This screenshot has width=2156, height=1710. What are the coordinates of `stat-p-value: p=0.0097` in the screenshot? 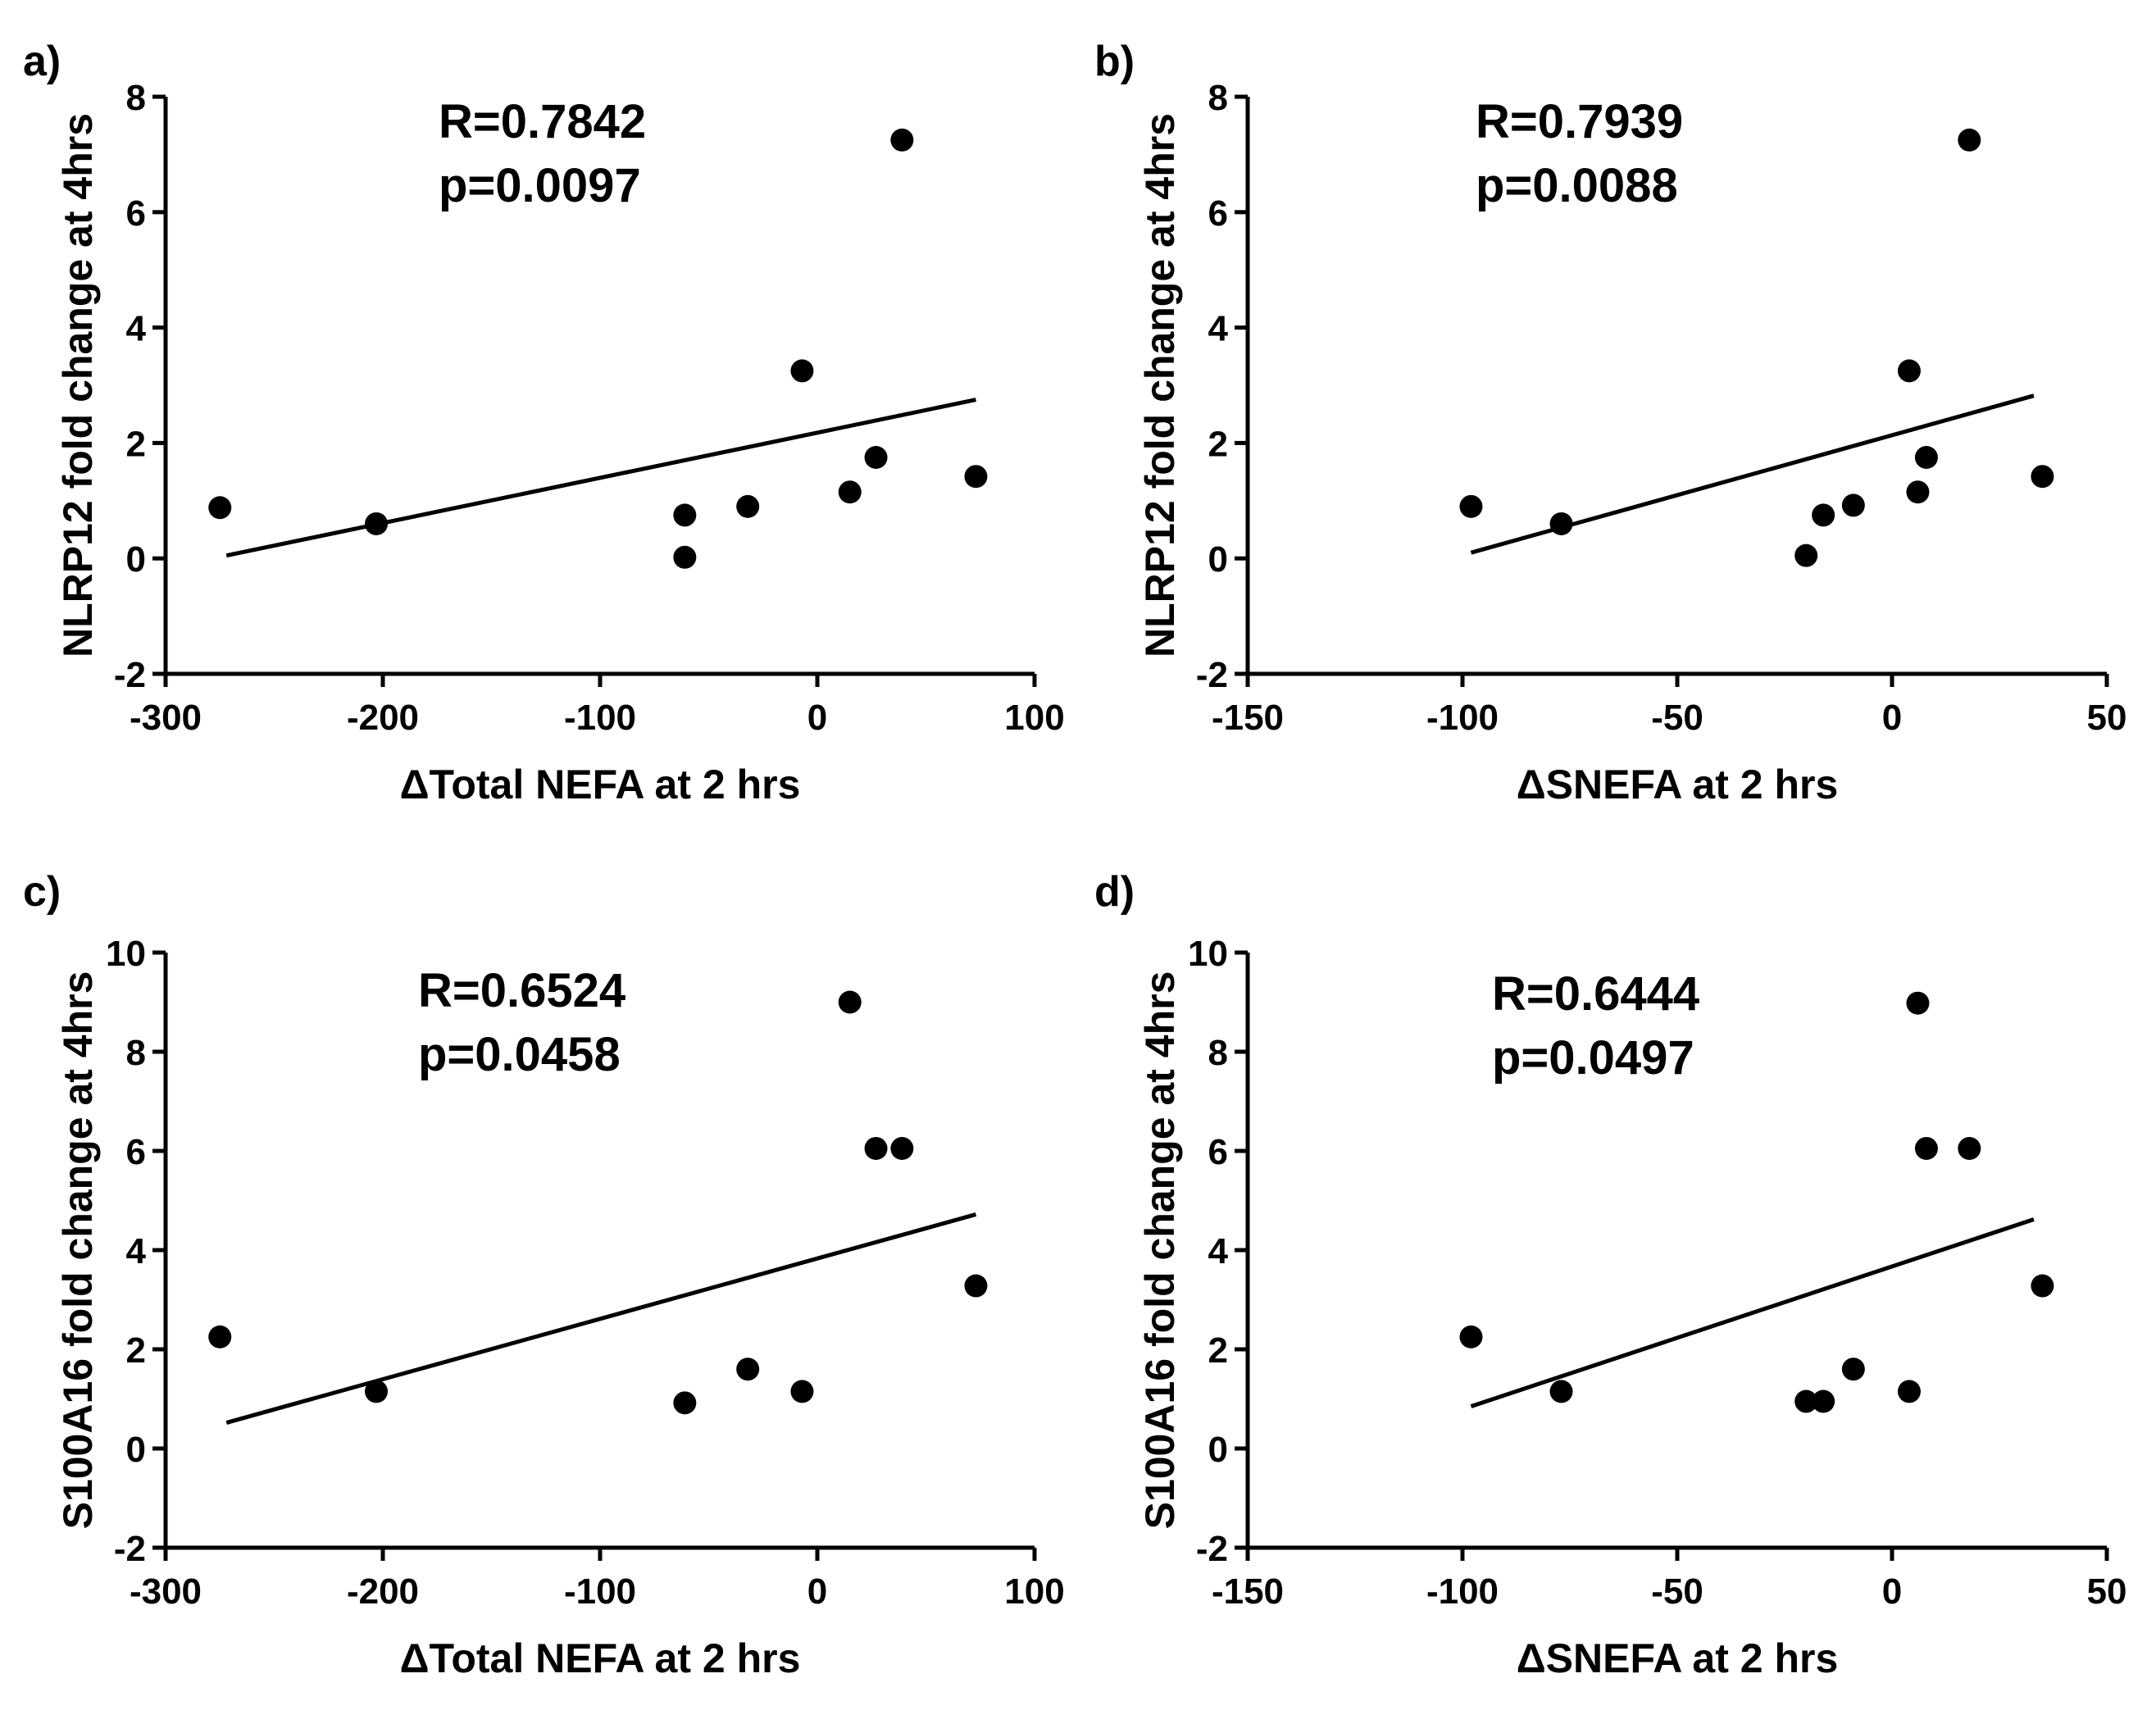 It's located at (540, 185).